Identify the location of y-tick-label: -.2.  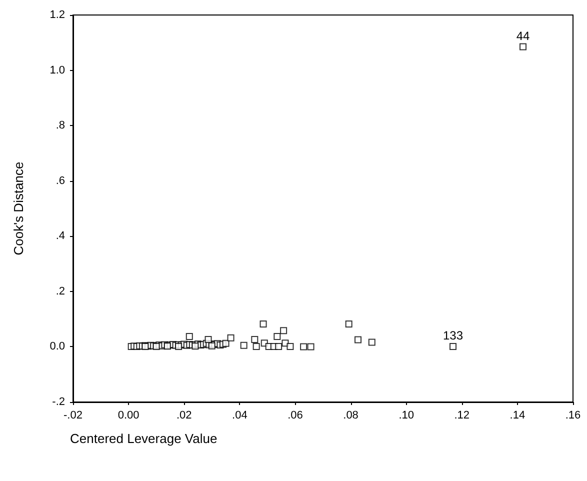
(58, 402).